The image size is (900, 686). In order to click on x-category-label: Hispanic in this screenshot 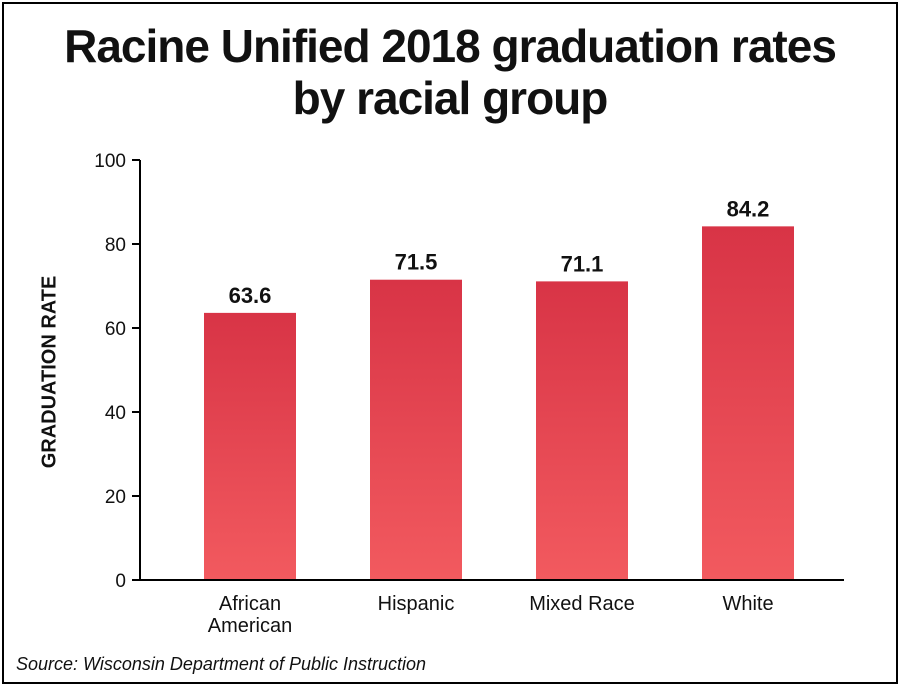, I will do `click(416, 604)`.